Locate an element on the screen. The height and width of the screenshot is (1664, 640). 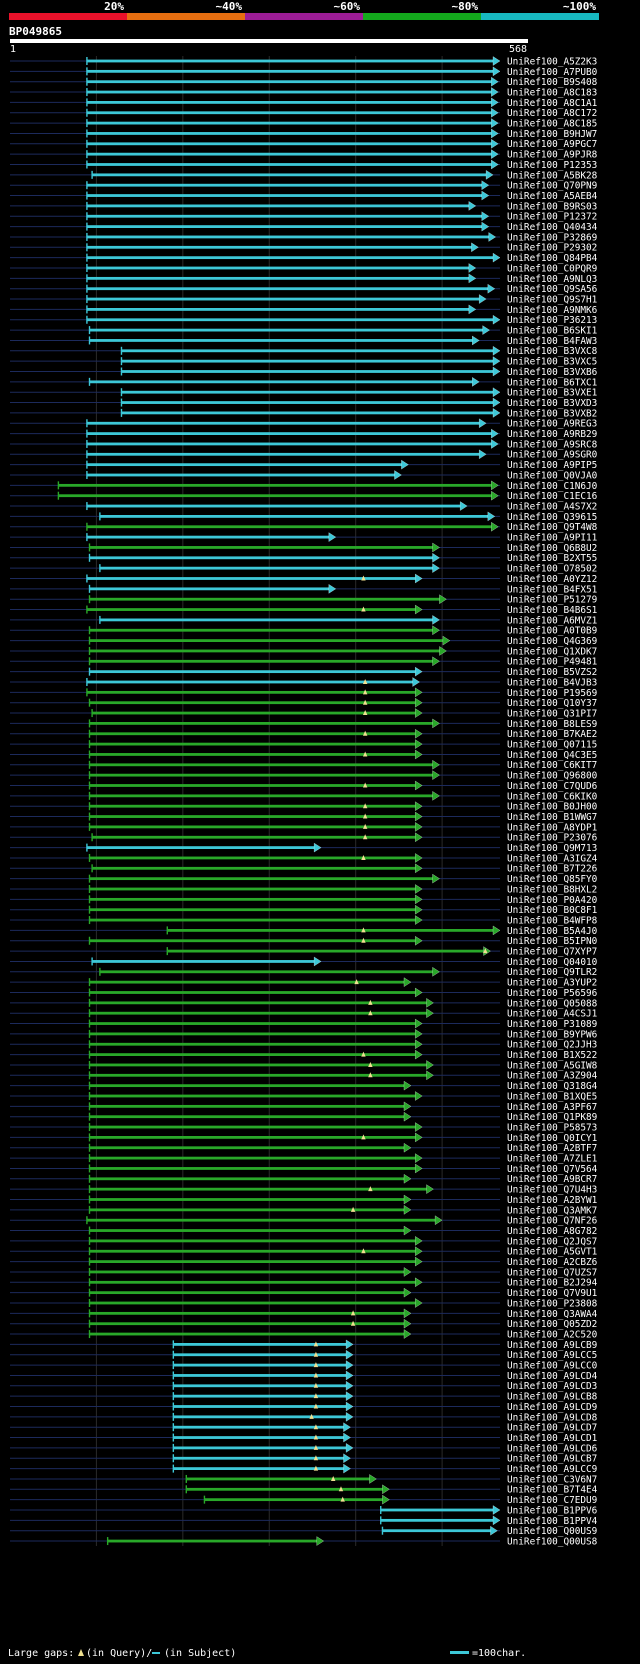
hit-row: UniRef100_A9PI11 is located at coordinates (304, 538).